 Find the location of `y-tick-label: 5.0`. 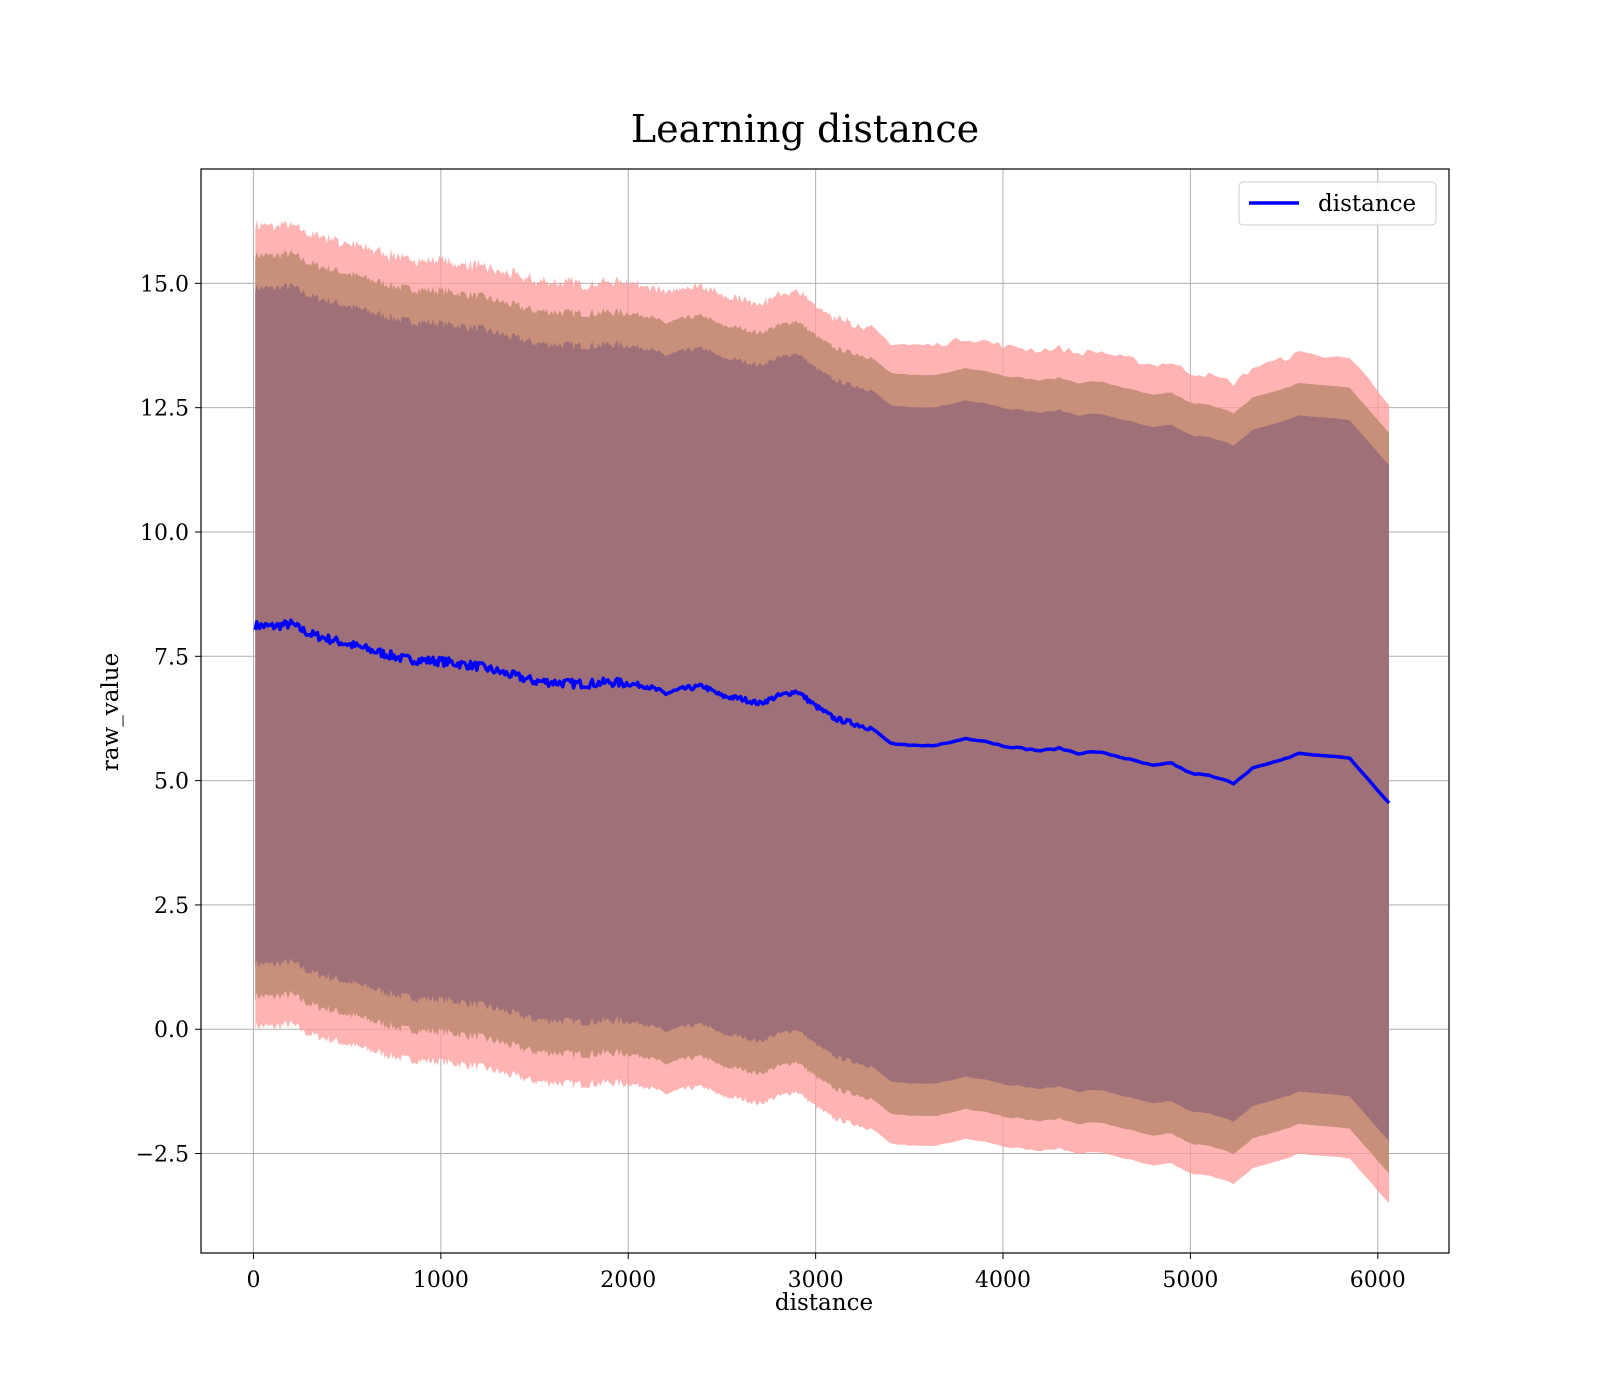

y-tick-label: 5.0 is located at coordinates (171, 782).